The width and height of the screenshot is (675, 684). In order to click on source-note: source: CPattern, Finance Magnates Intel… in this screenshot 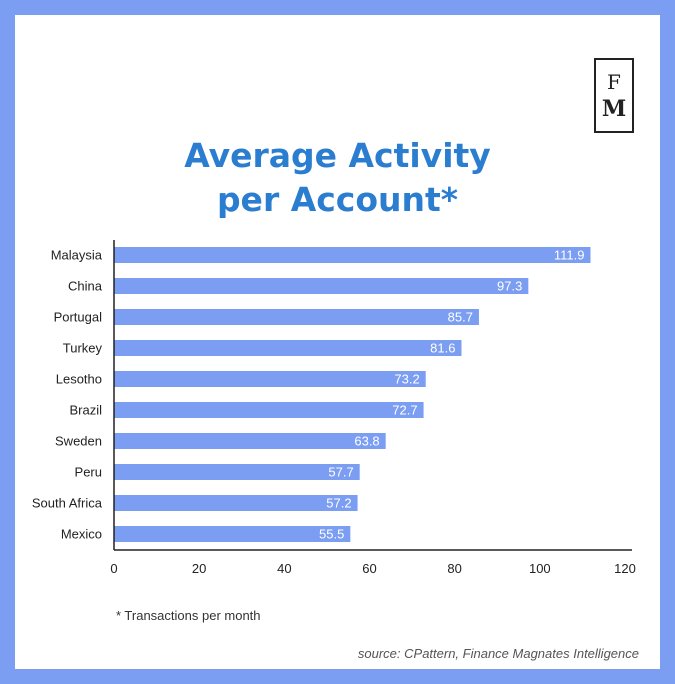, I will do `click(498, 653)`.